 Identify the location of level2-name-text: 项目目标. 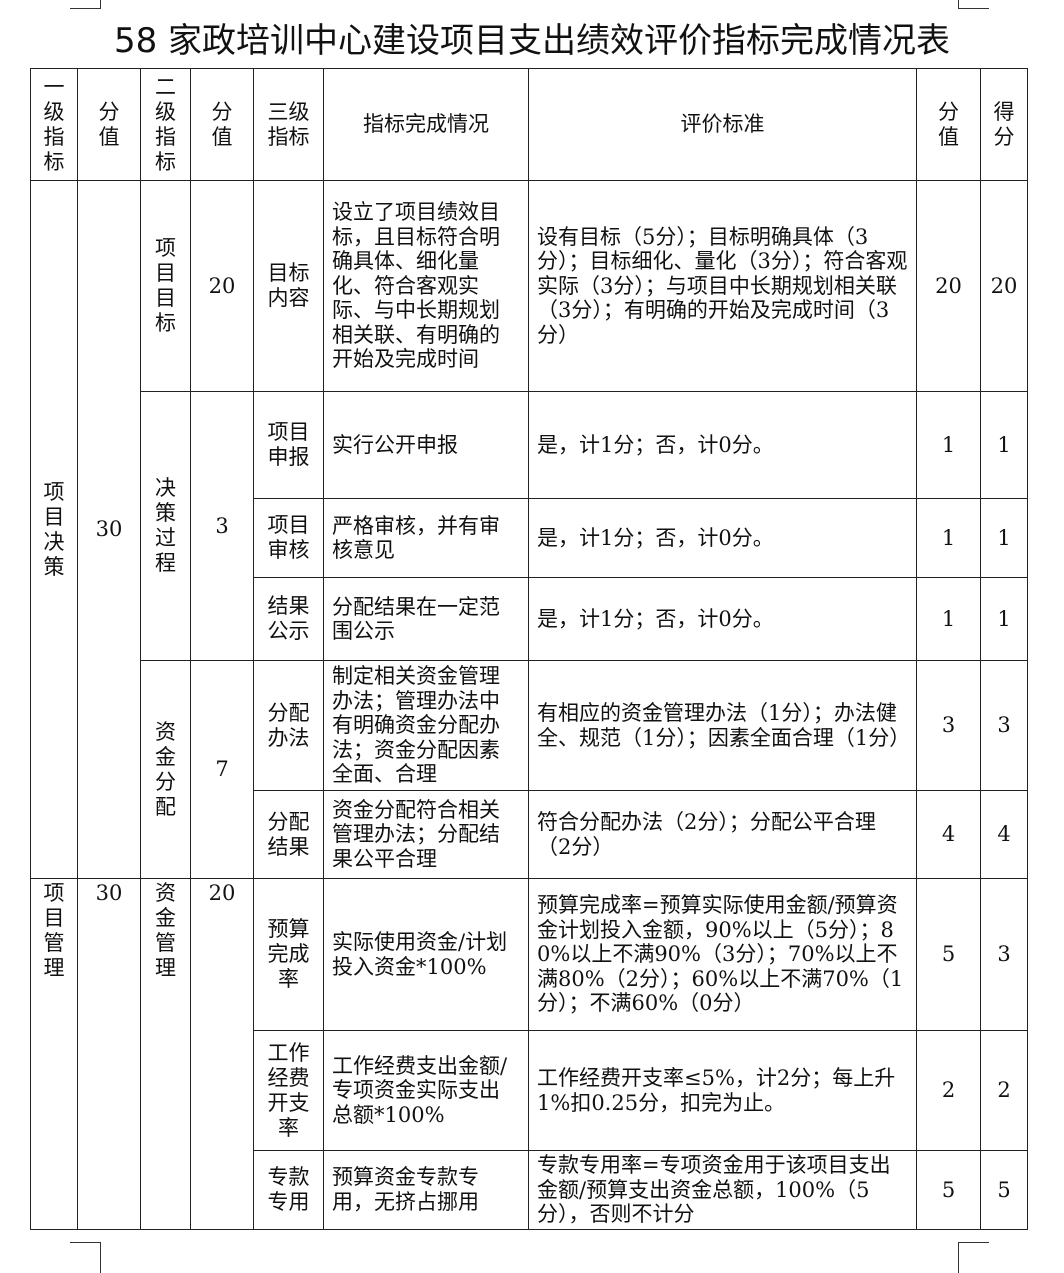
(165, 285).